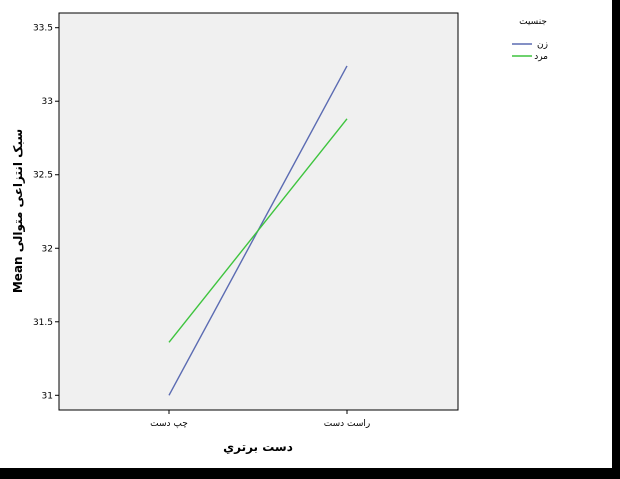  What do you see at coordinates (533, 22) in the screenshot?
I see `legend-title: جنسیت` at bounding box center [533, 22].